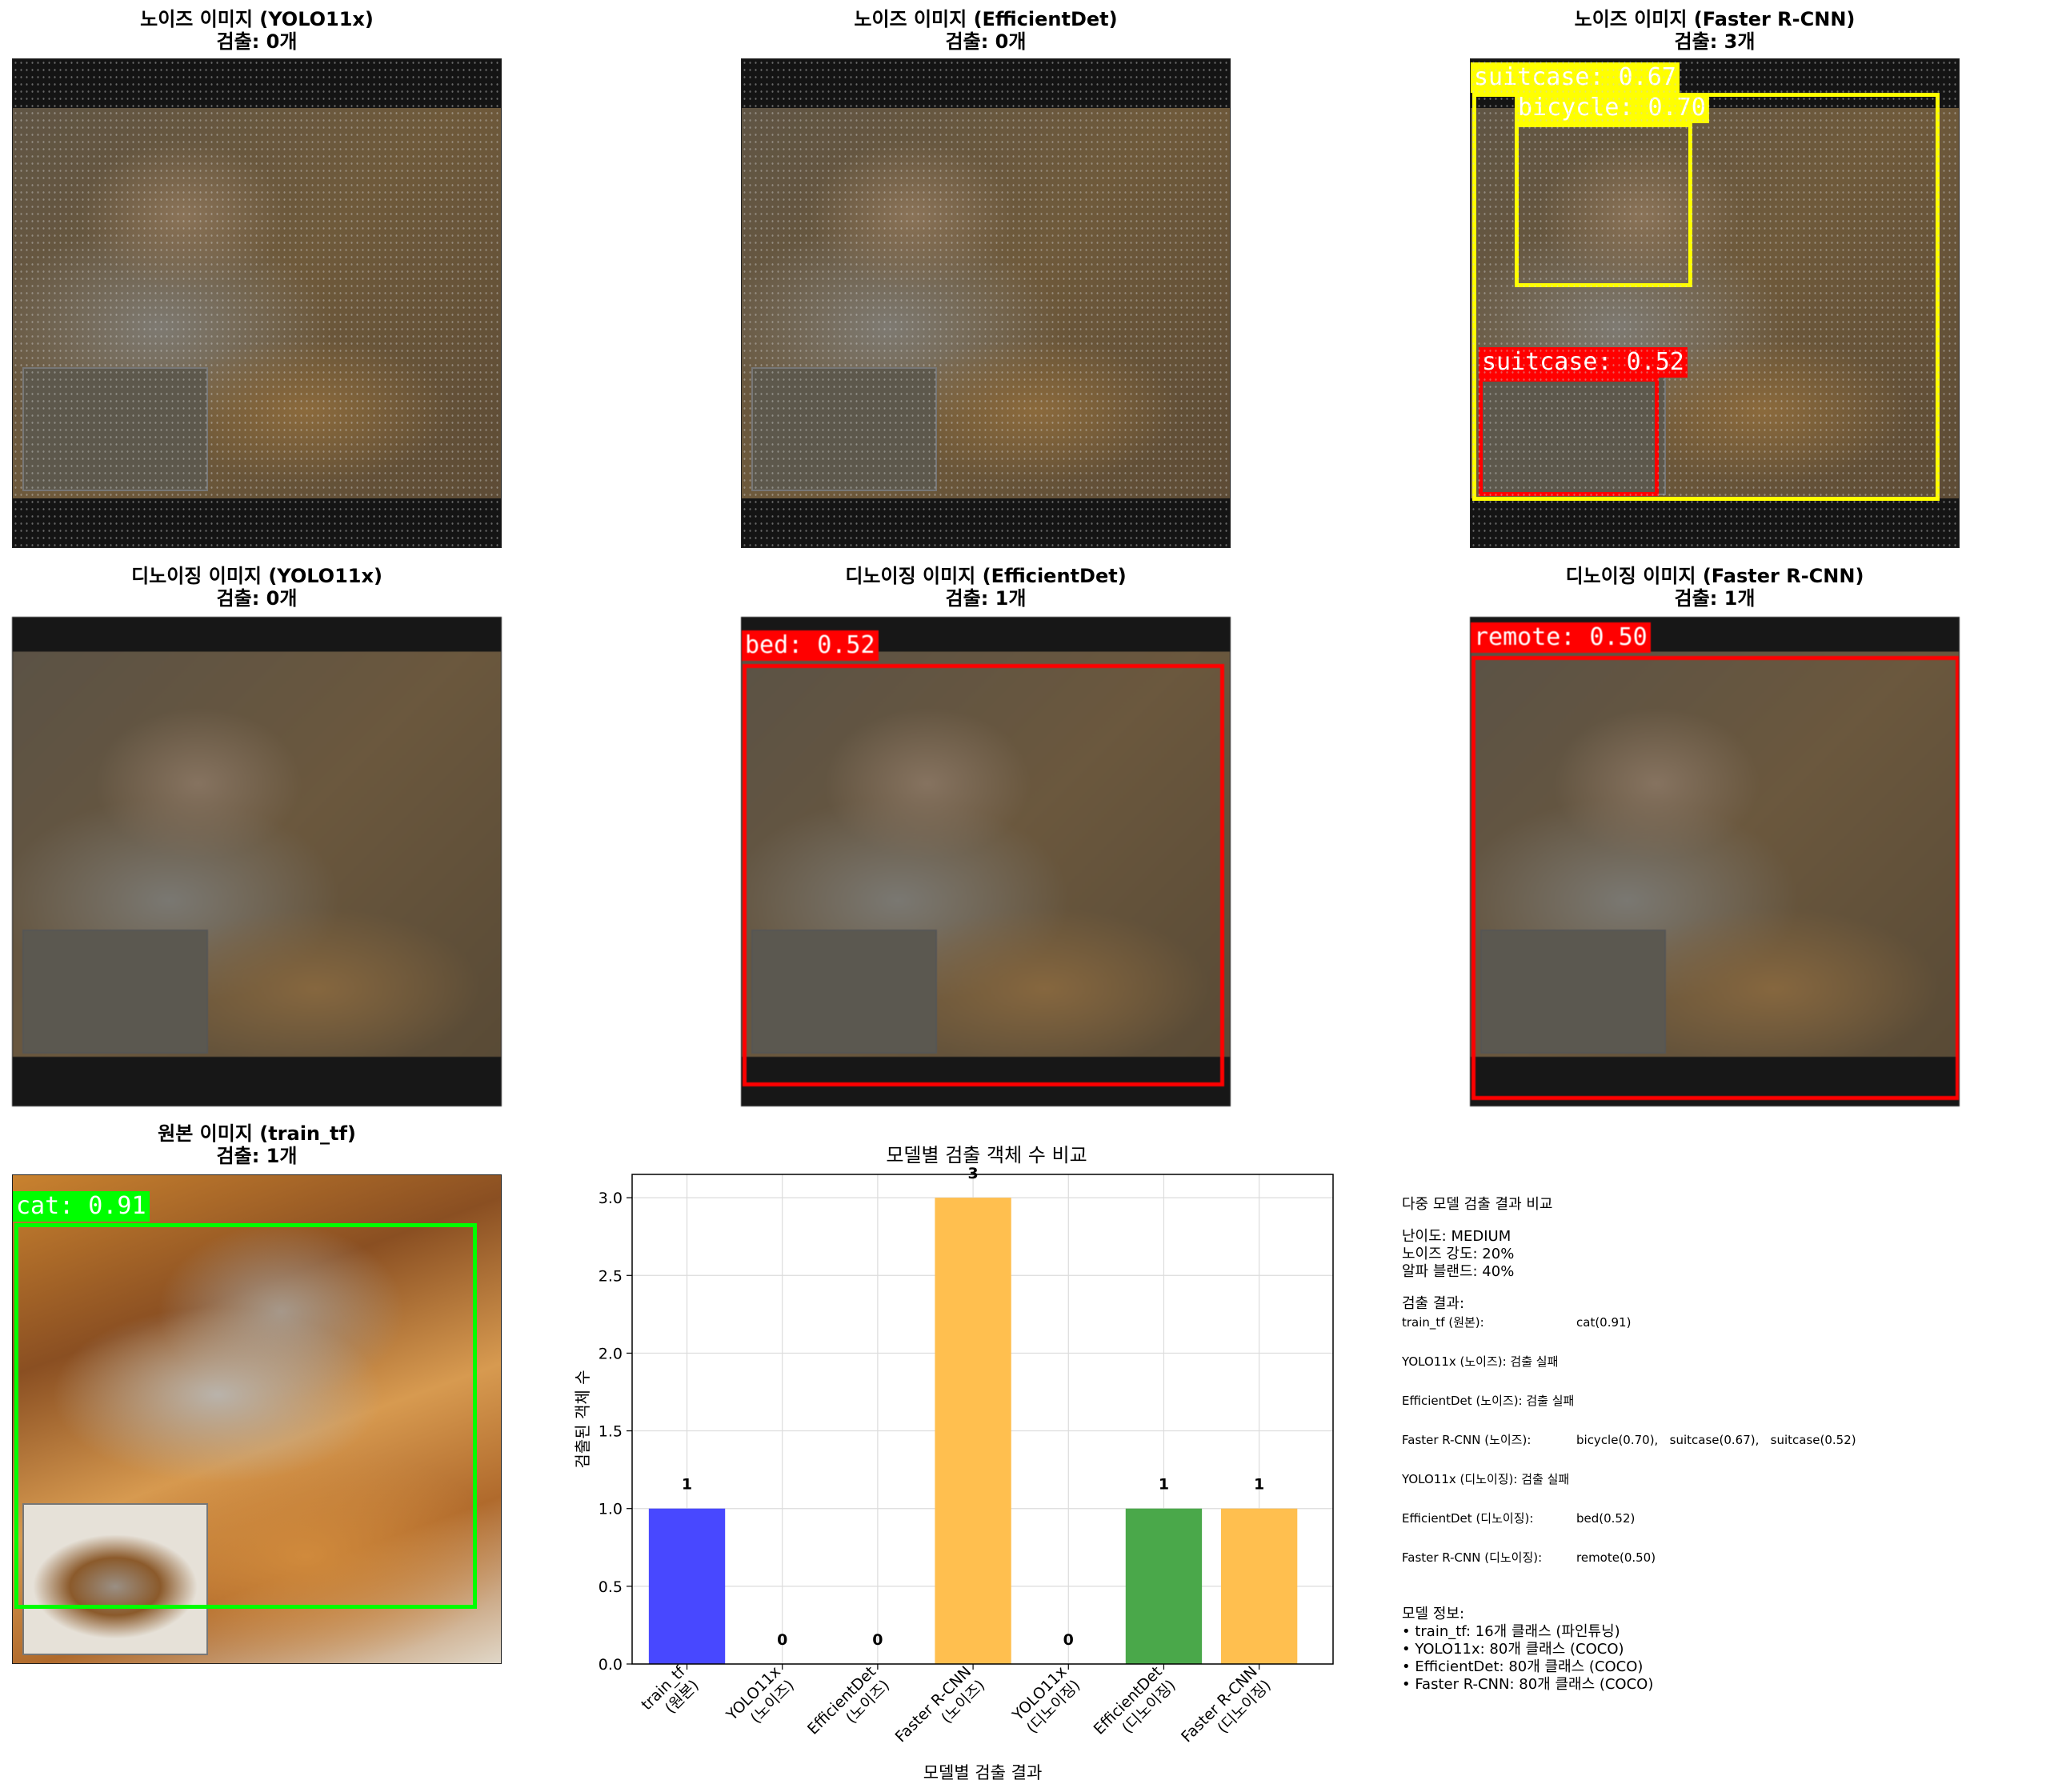 This screenshot has height=1792, width=2046. I want to click on original-image: cat: 0.91, so click(257, 1419).